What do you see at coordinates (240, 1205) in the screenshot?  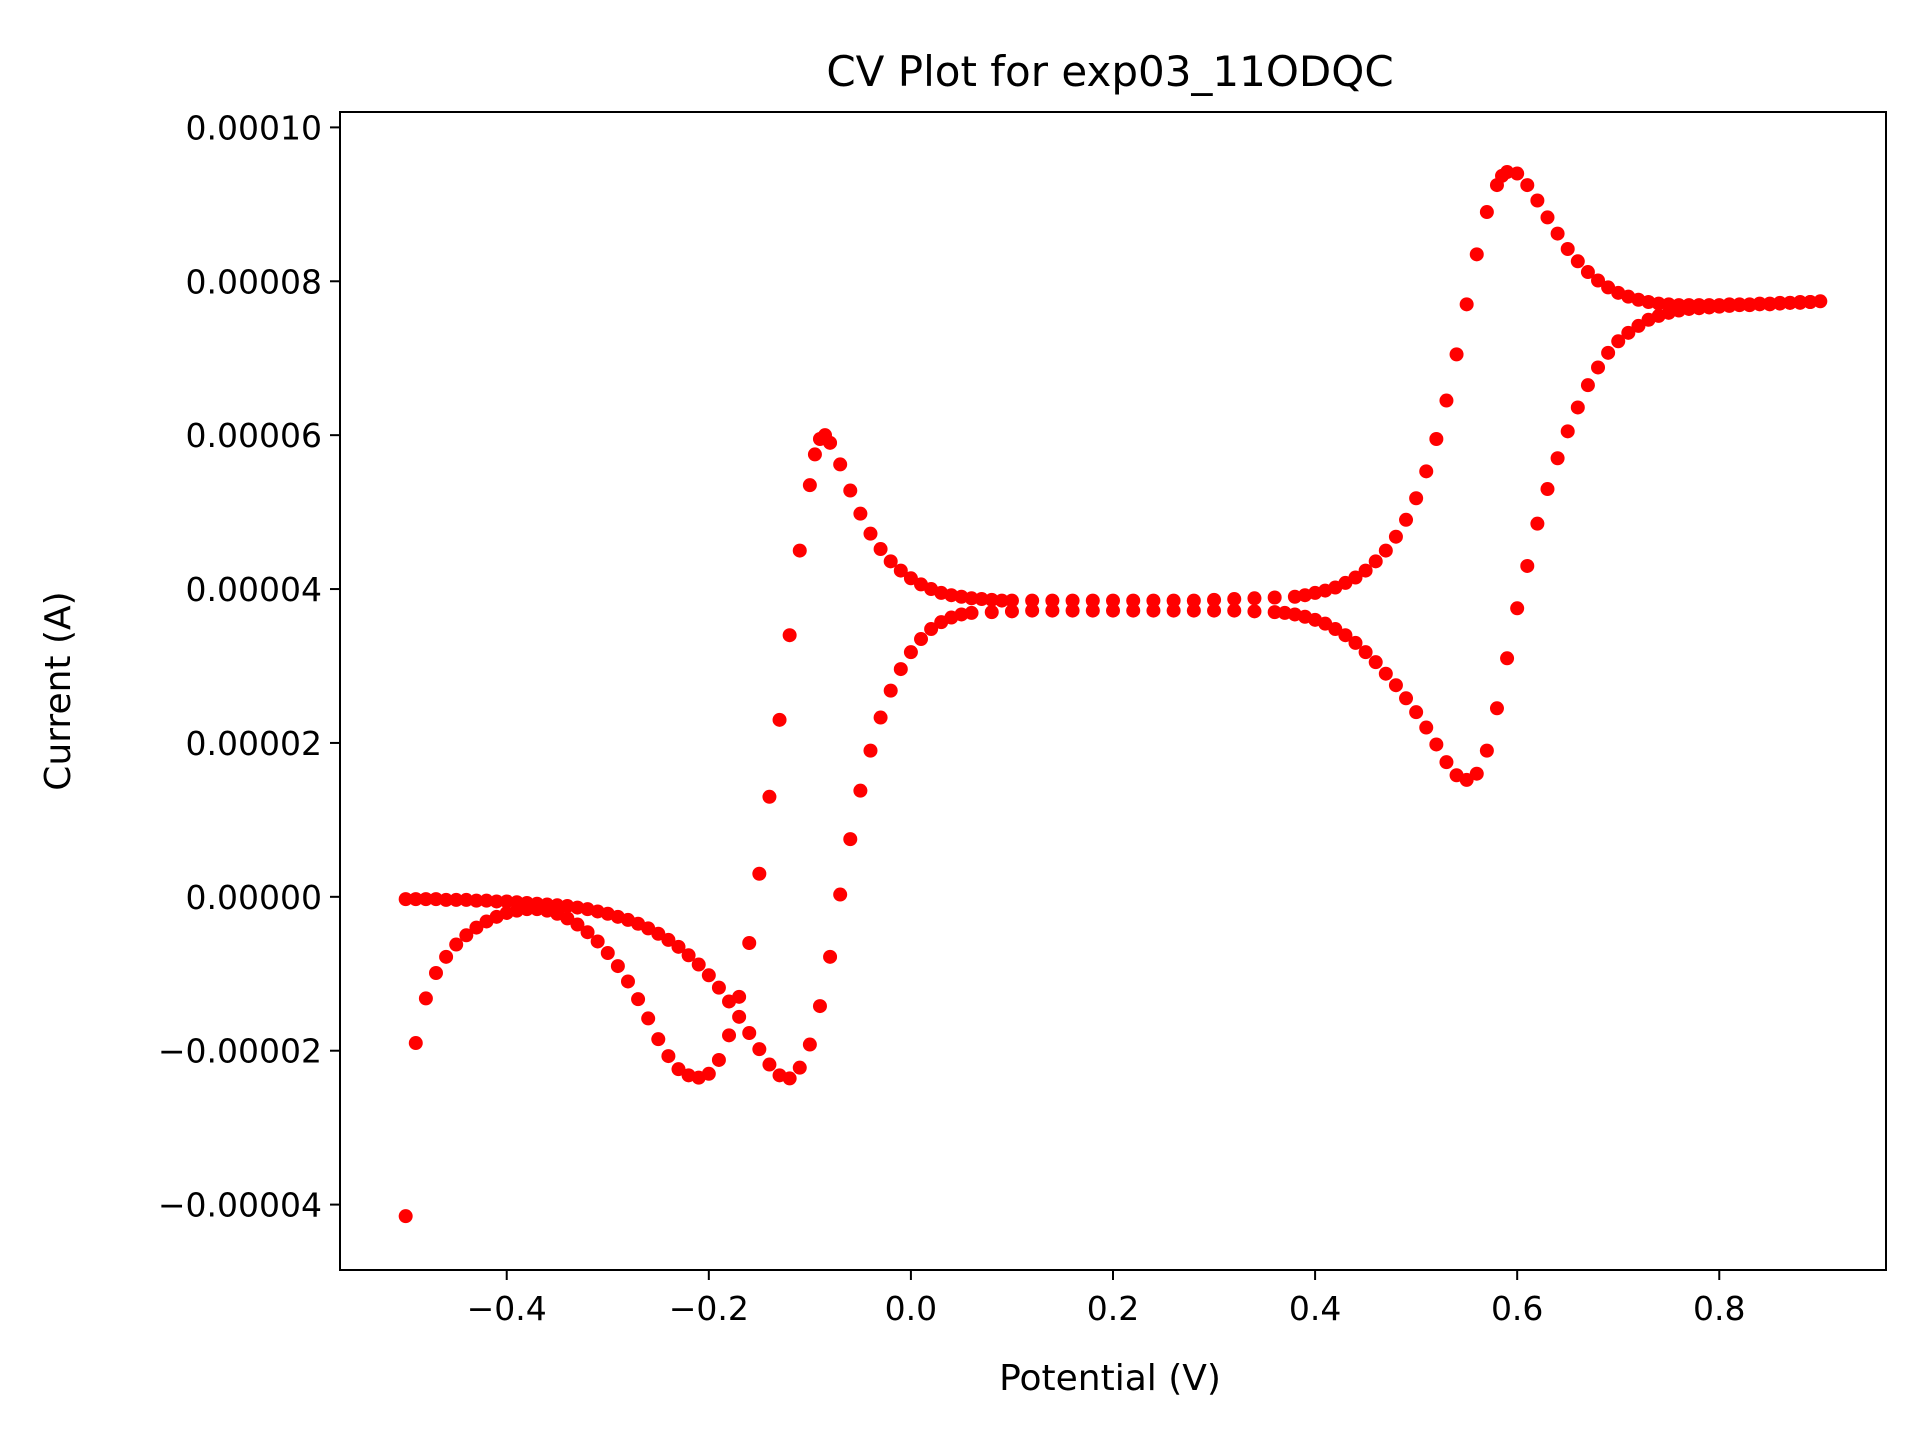 I see `y-tick-label: −0.00004` at bounding box center [240, 1205].